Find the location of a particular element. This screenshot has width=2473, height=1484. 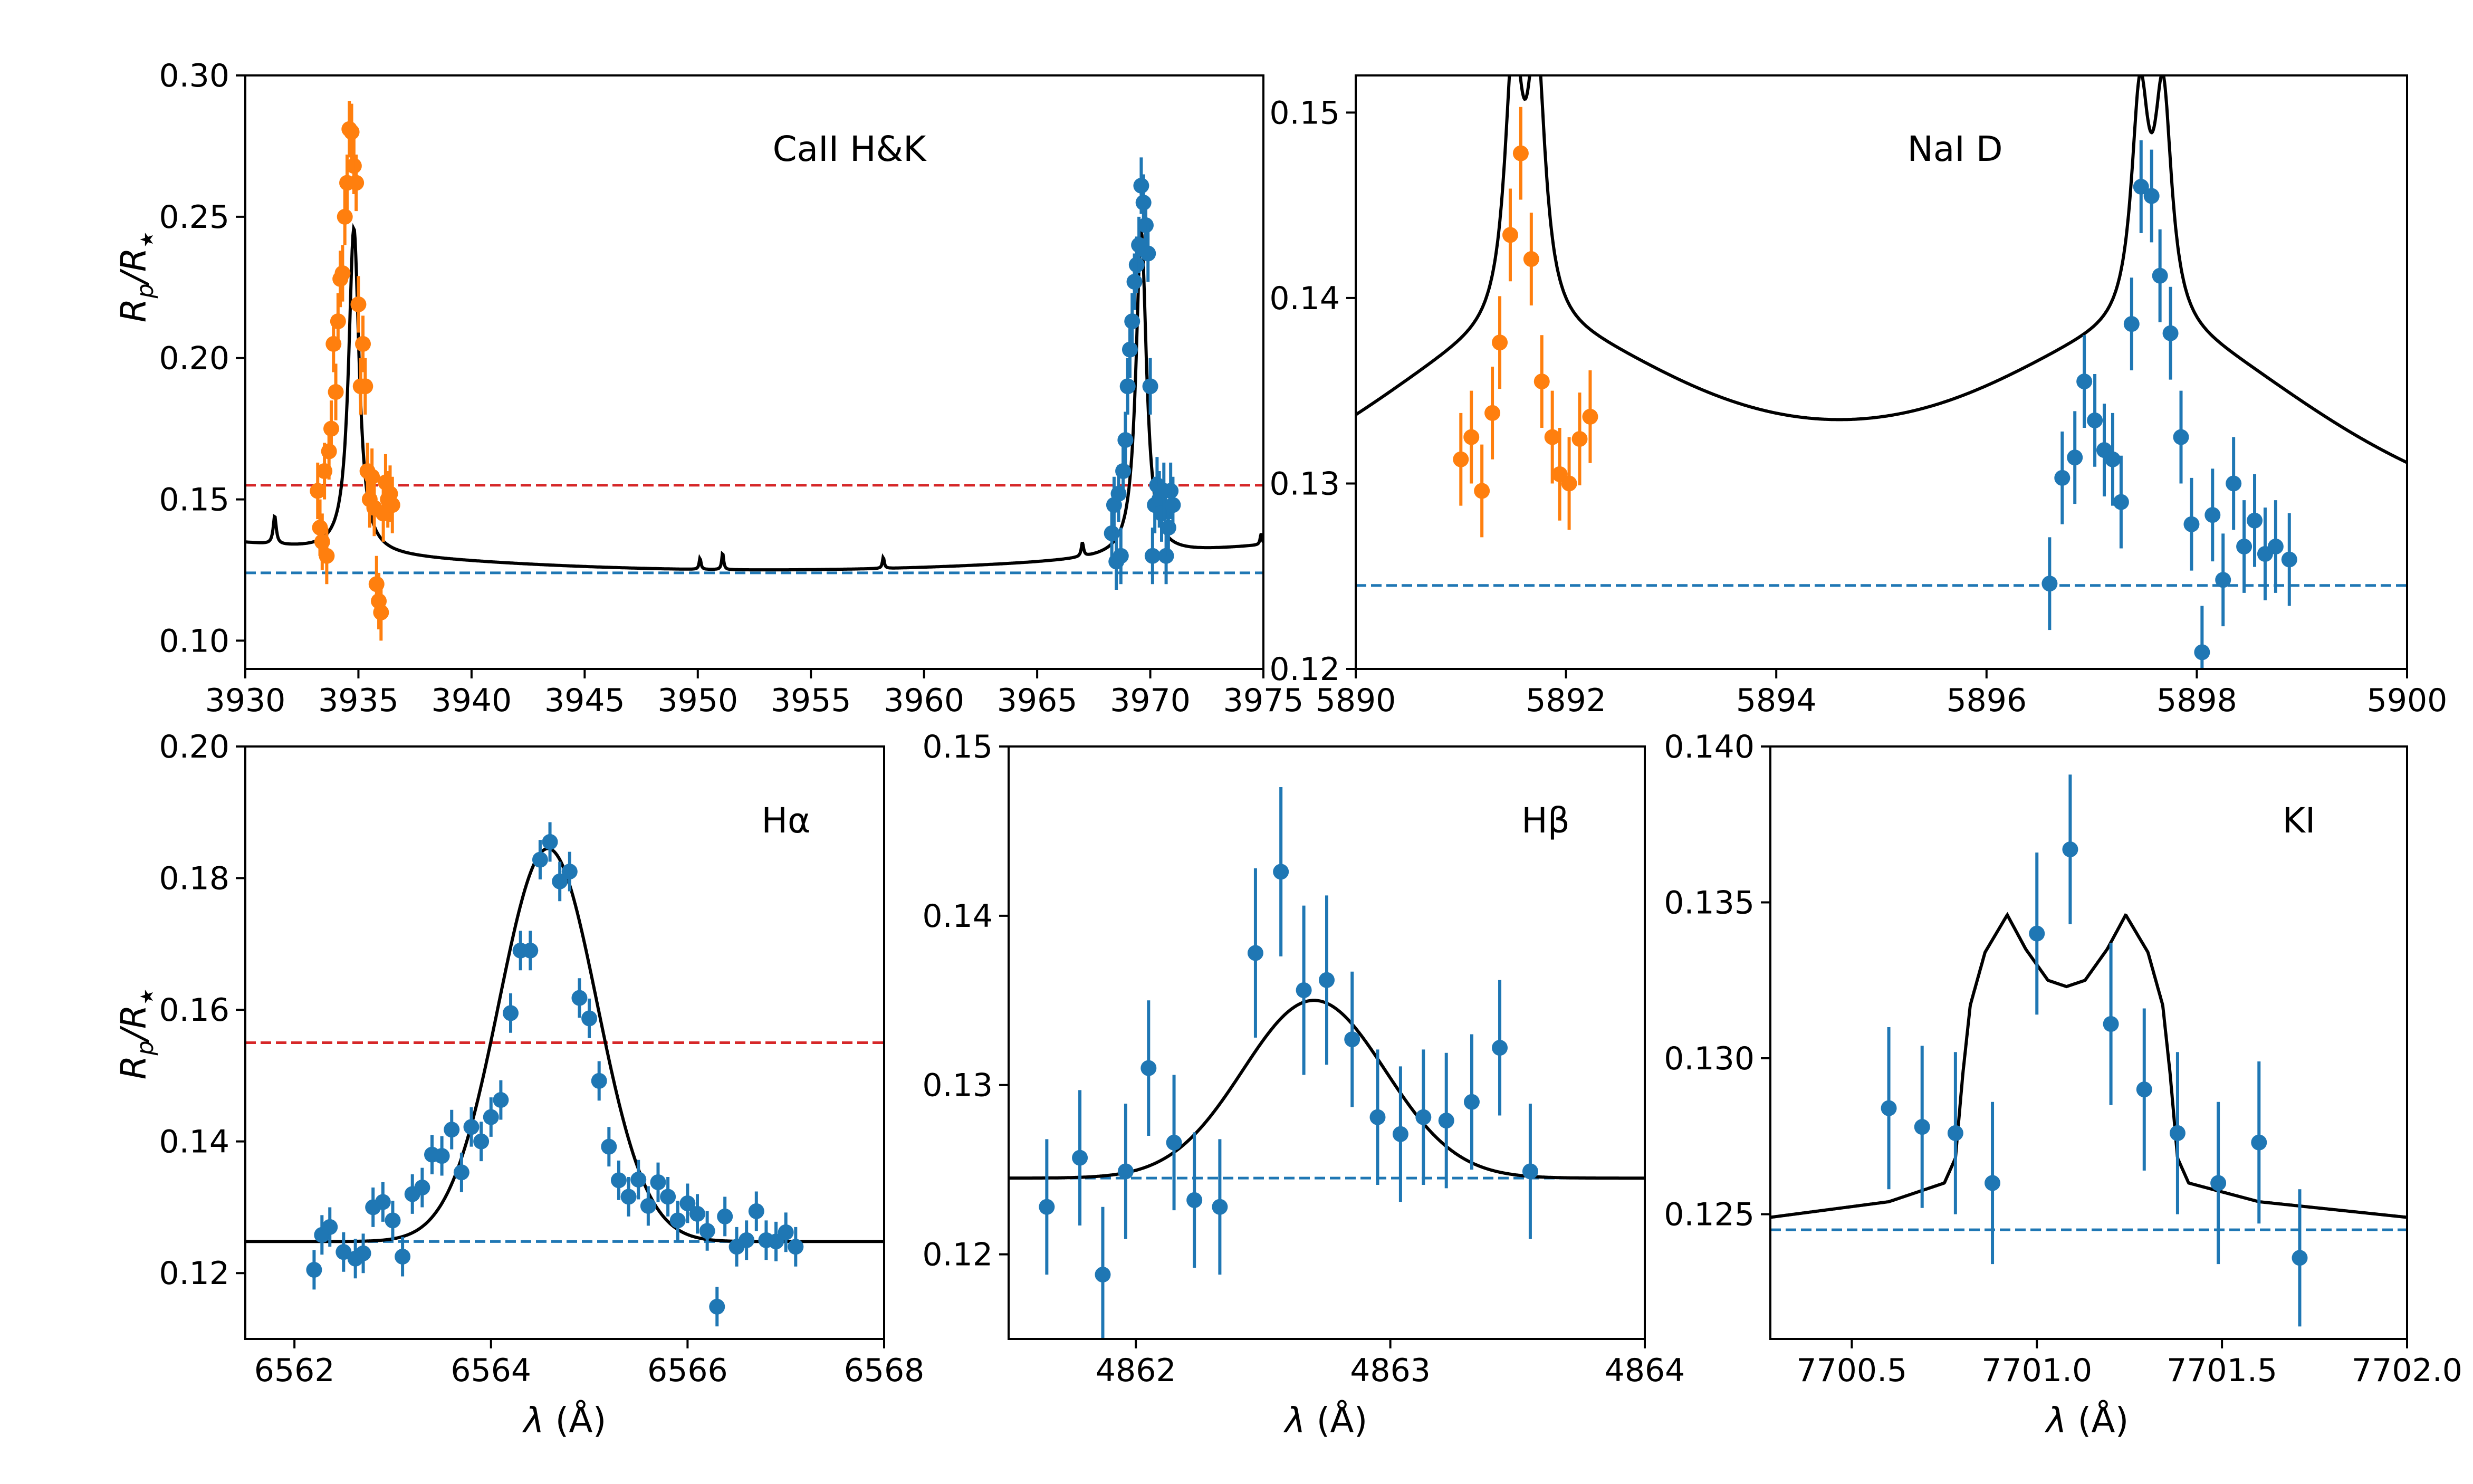

ha-x-tick-label: 6562 is located at coordinates (294, 1370).